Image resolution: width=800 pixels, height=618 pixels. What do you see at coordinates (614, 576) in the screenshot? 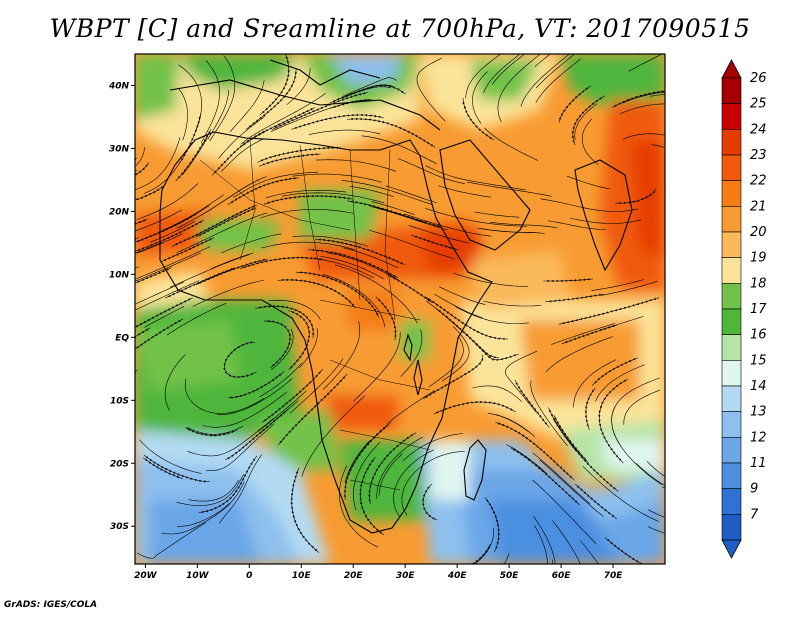
I see `lon-tick-label: 70E` at bounding box center [614, 576].